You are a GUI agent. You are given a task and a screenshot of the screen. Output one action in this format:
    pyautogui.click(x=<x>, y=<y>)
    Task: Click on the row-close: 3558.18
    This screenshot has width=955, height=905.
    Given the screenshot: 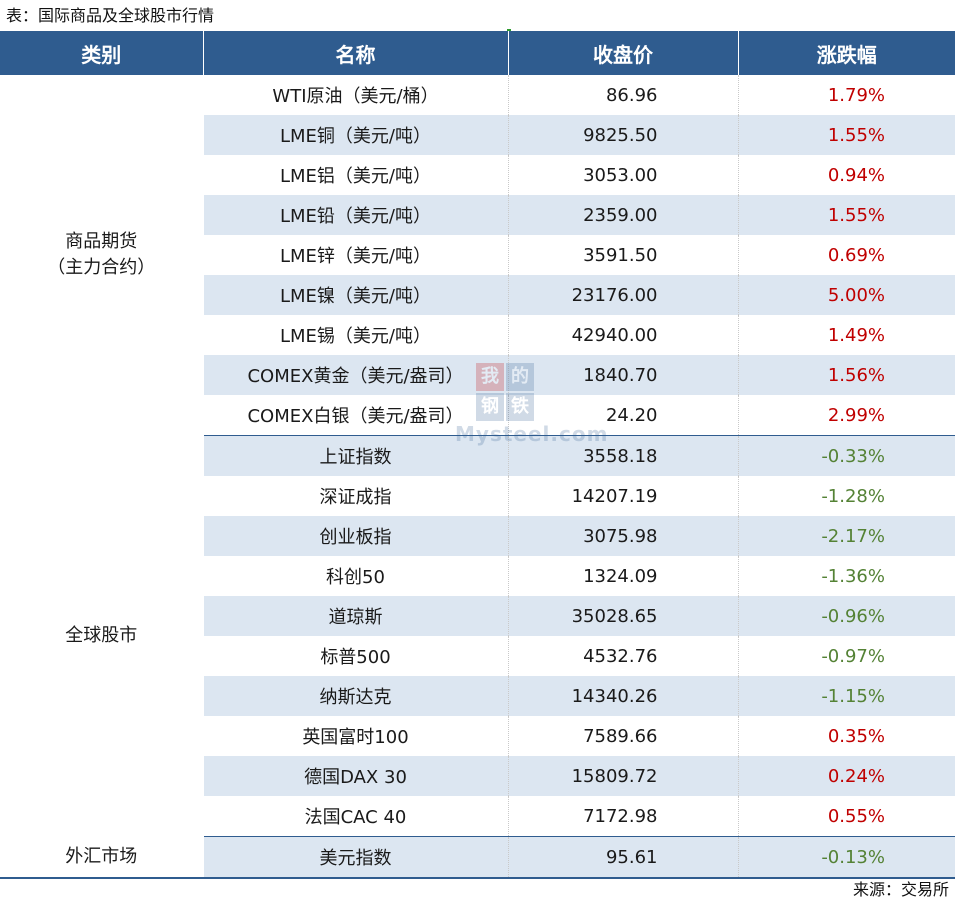 What is the action you would take?
    pyautogui.click(x=623, y=455)
    